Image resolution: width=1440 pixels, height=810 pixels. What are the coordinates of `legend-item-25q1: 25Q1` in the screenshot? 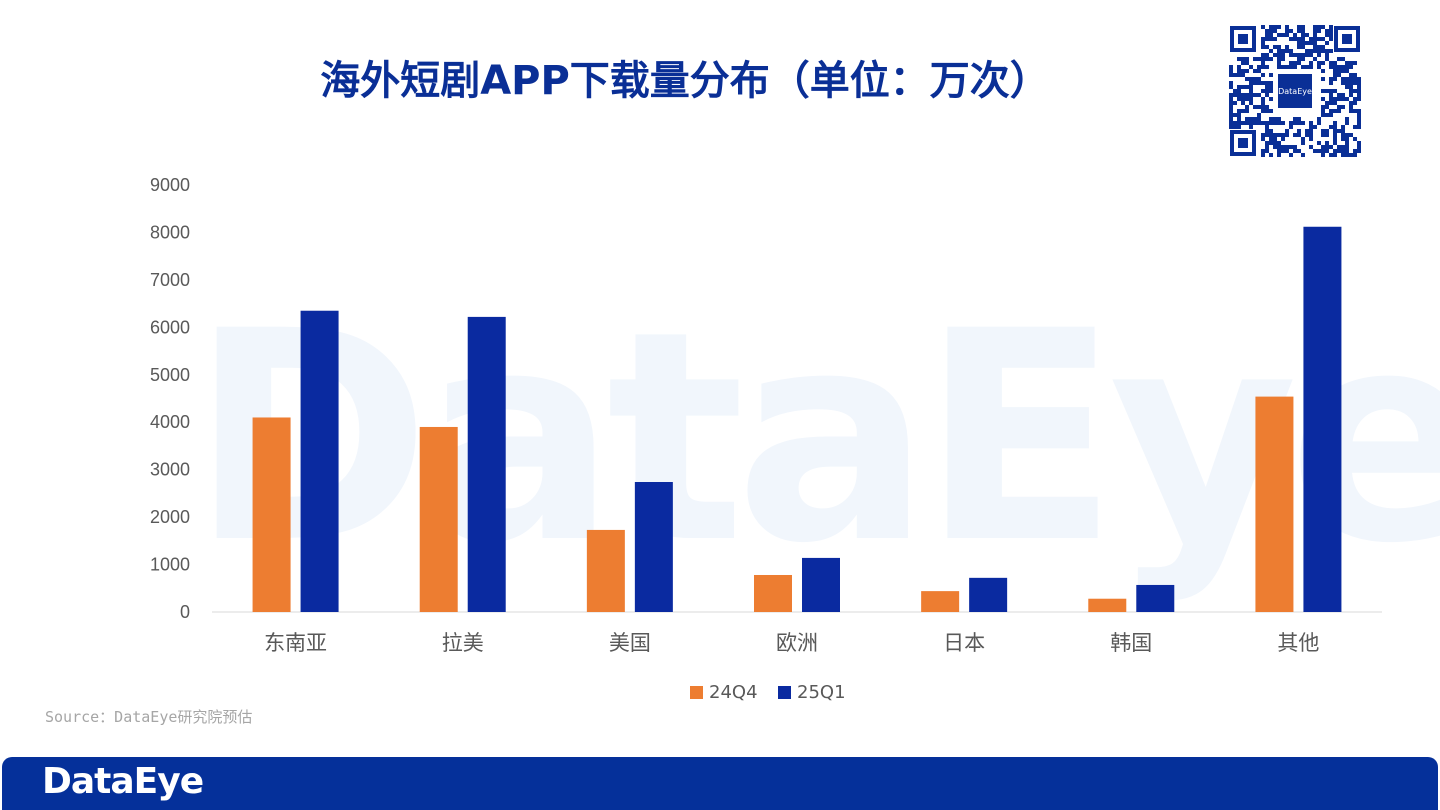 It's located at (812, 692).